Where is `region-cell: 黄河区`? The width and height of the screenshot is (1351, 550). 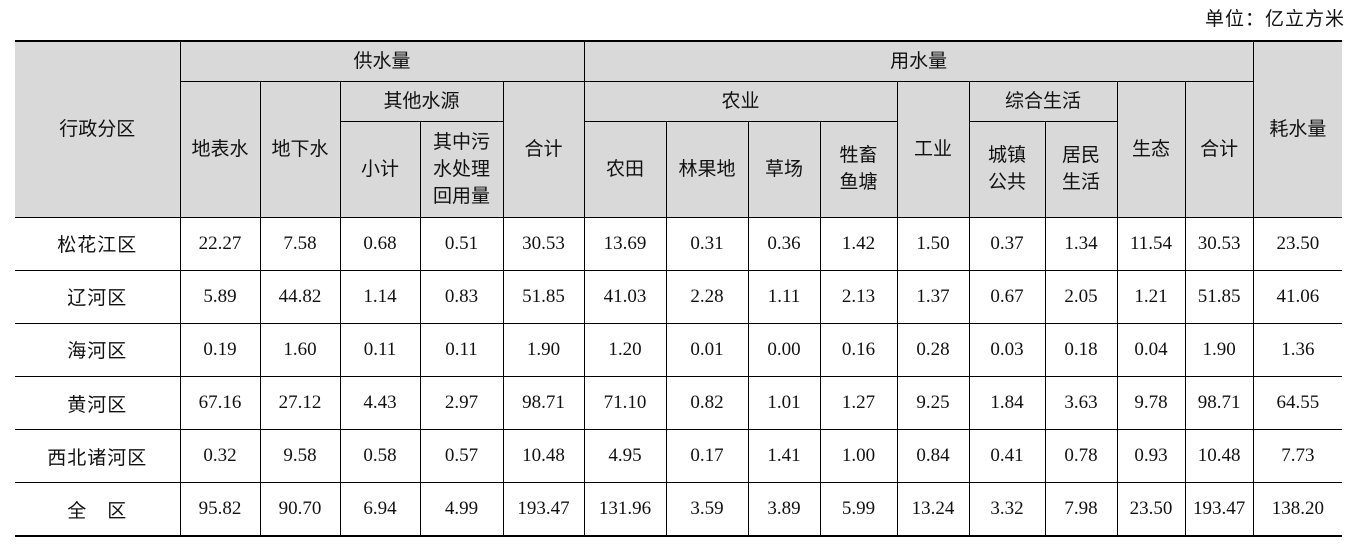
region-cell: 黄河区 is located at coordinates (98, 403).